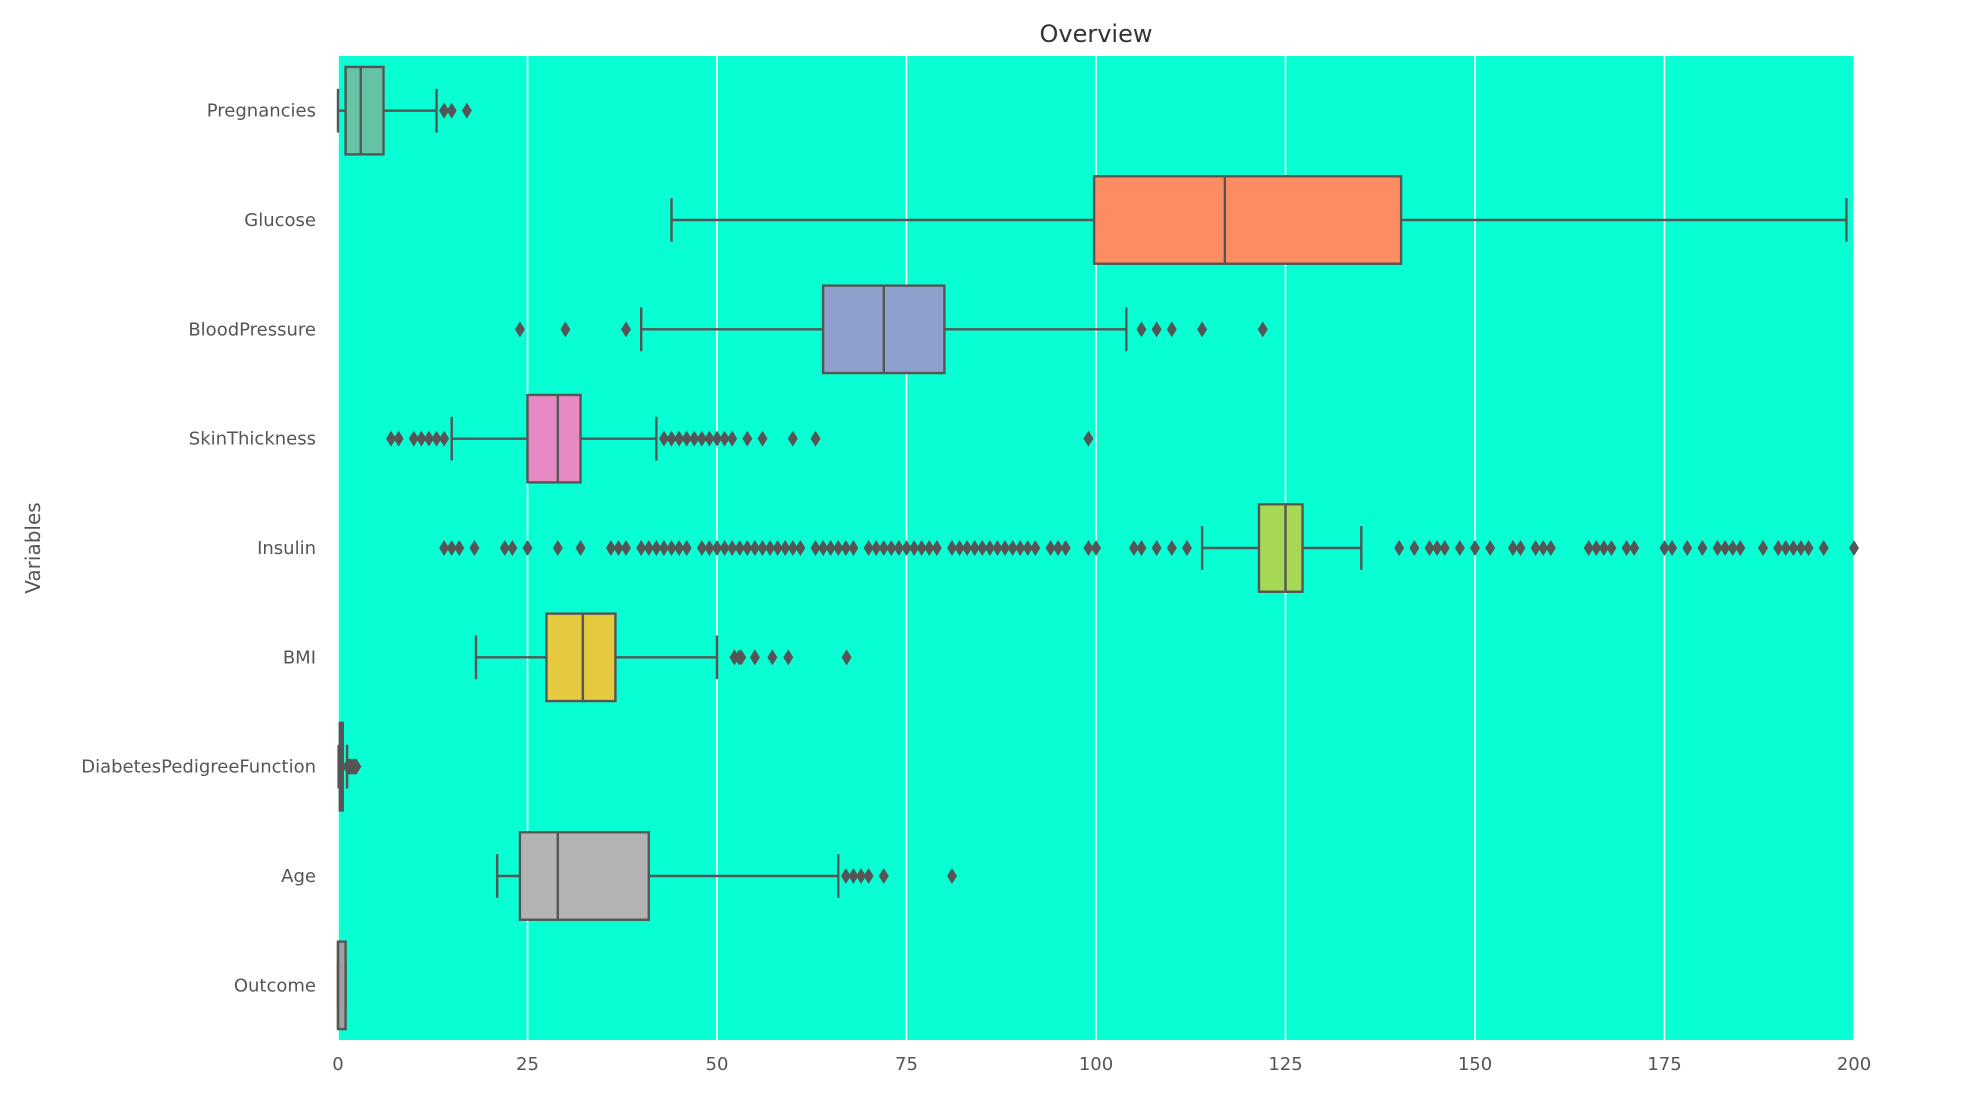 The width and height of the screenshot is (1979, 1102). What do you see at coordinates (717, 1064) in the screenshot?
I see `x-tick-label: 50` at bounding box center [717, 1064].